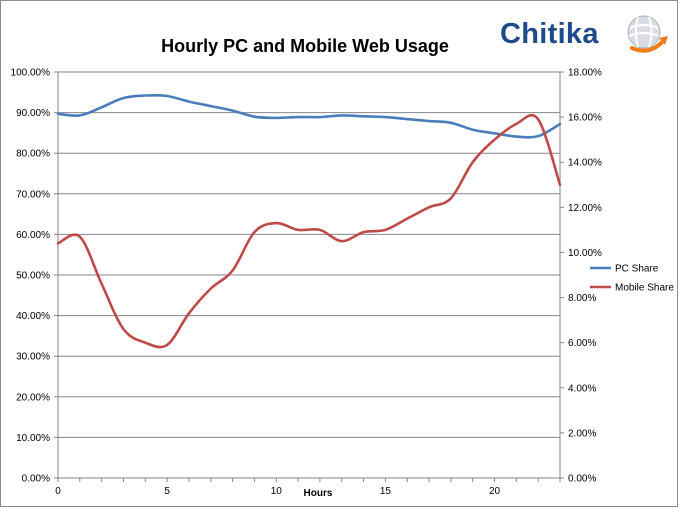 The width and height of the screenshot is (680, 509). I want to click on x-tick-label: 0, so click(58, 491).